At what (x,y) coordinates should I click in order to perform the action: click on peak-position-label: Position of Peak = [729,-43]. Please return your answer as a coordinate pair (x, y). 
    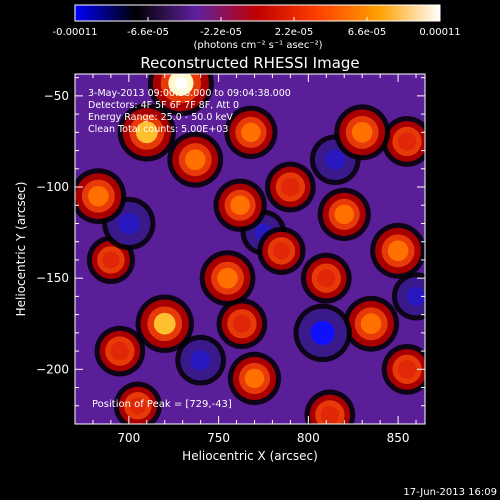
    Looking at the image, I should click on (162, 404).